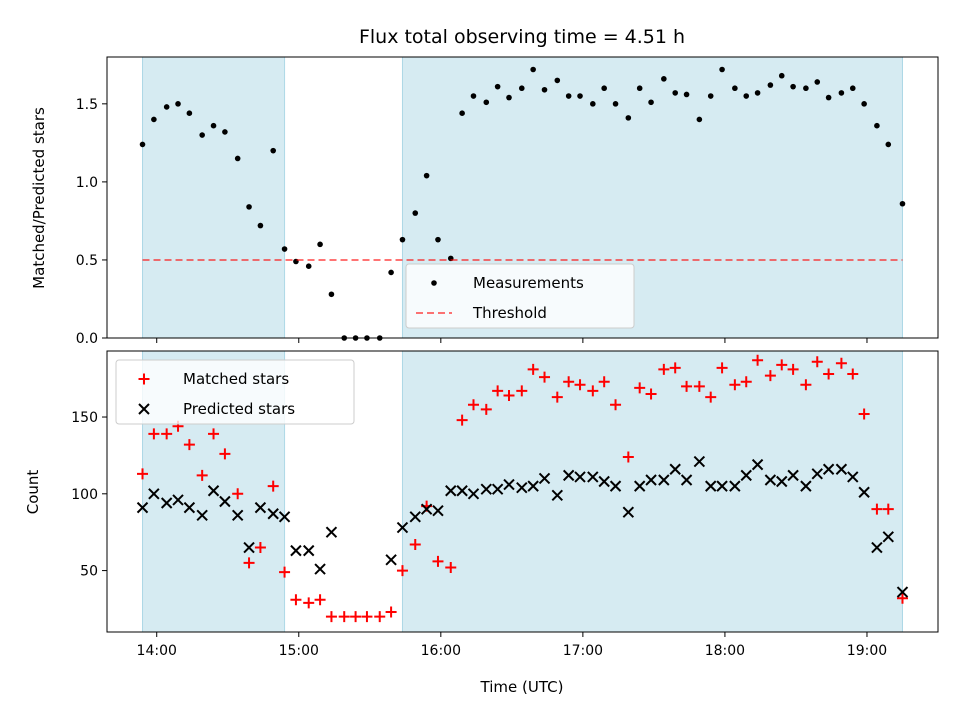 The width and height of the screenshot is (960, 720). Describe the element at coordinates (583, 651) in the screenshot. I see `x-tick-label-3: 17:00` at that location.